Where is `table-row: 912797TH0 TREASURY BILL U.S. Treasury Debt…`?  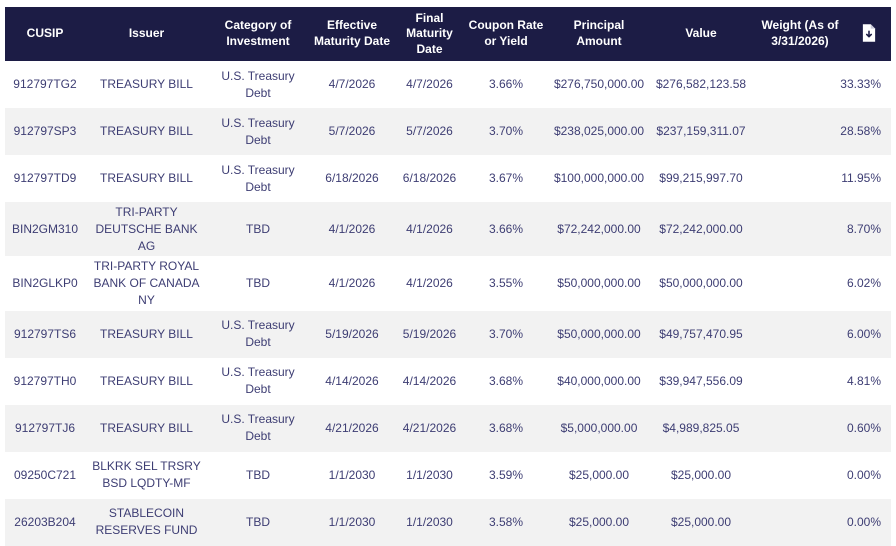 table-row: 912797TH0 TREASURY BILL U.S. Treasury Debt… is located at coordinates (448, 381).